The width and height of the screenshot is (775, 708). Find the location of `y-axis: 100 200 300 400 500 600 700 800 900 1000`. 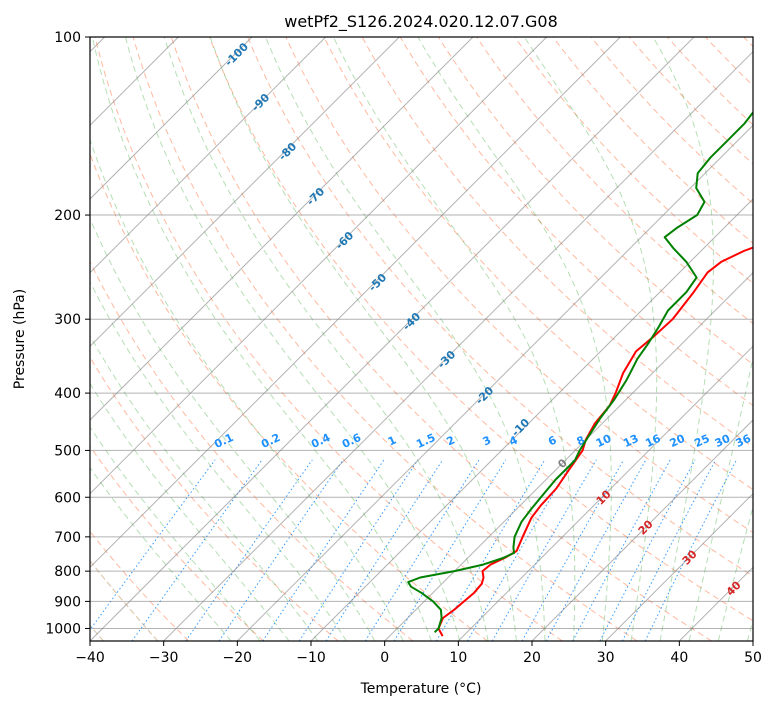

y-axis: 100 200 300 400 500 600 700 800 900 1000 is located at coordinates (67, 333).